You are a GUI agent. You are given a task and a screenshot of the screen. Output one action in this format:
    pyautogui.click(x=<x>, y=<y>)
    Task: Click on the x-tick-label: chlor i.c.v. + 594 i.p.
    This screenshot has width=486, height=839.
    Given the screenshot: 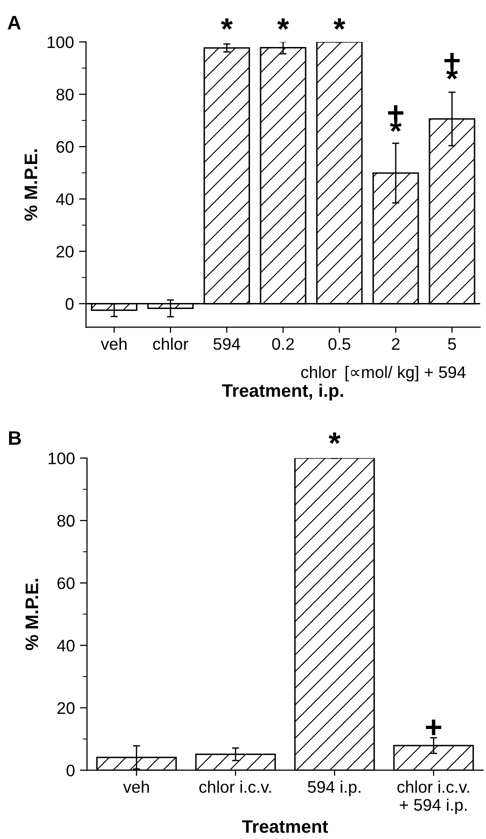 What is the action you would take?
    pyautogui.click(x=433, y=797)
    